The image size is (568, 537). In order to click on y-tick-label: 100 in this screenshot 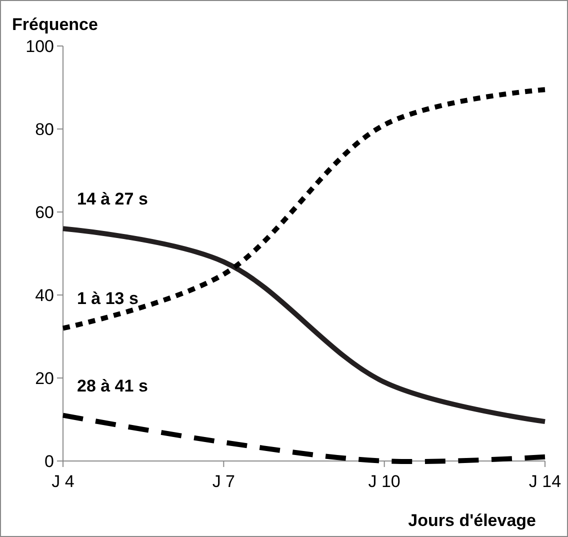, I will do `click(40, 46)`.